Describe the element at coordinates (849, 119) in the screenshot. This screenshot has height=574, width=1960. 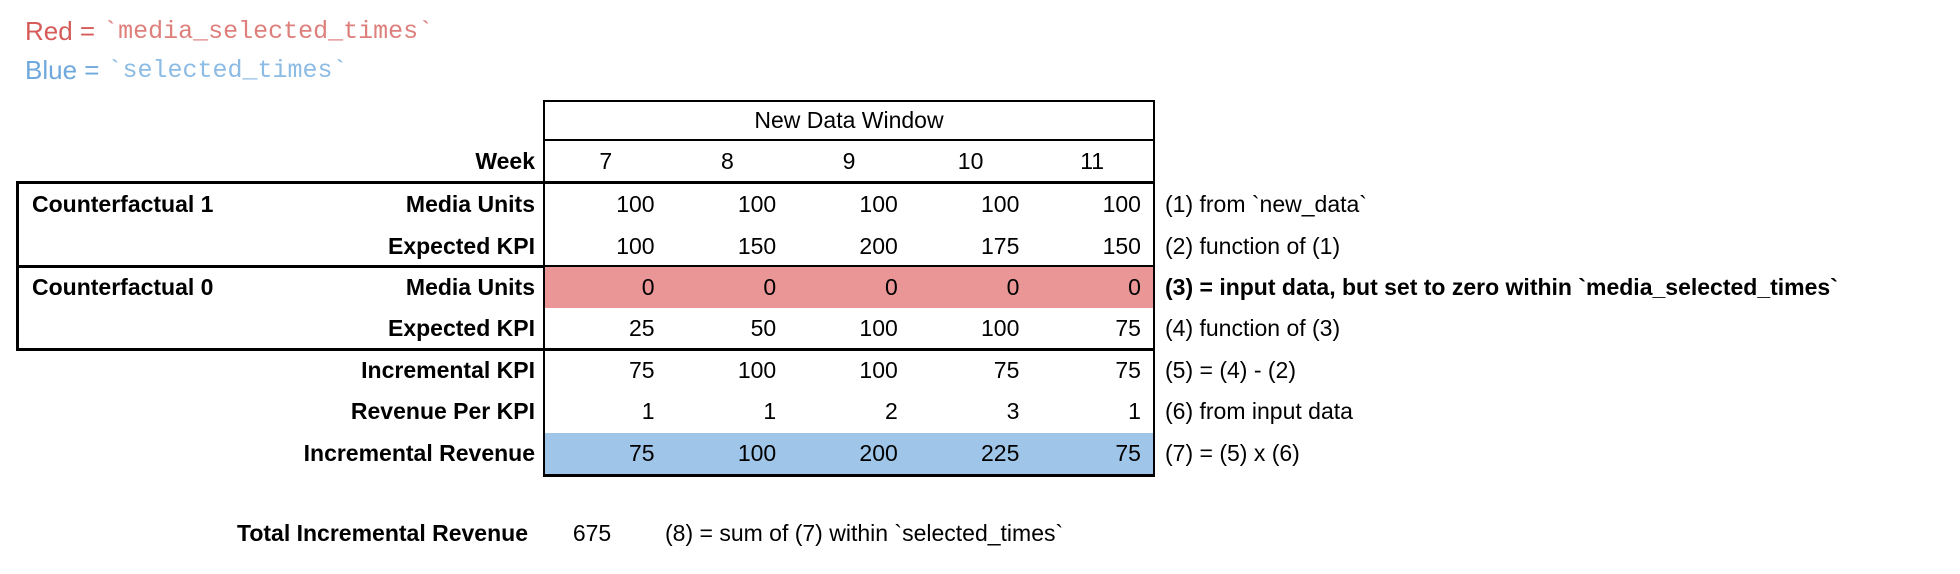
I see `new-data-window-header: New Data Window` at that location.